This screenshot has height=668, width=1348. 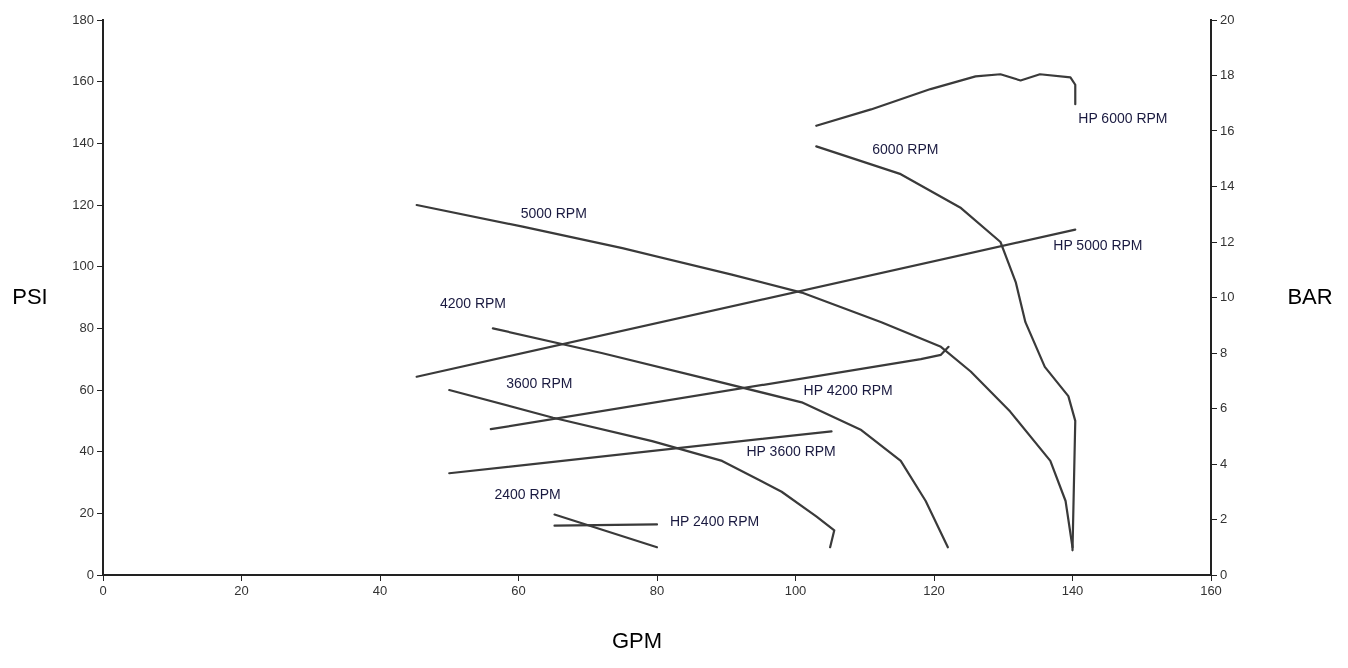 What do you see at coordinates (1211, 591) in the screenshot?
I see `x-tick-label: 160` at bounding box center [1211, 591].